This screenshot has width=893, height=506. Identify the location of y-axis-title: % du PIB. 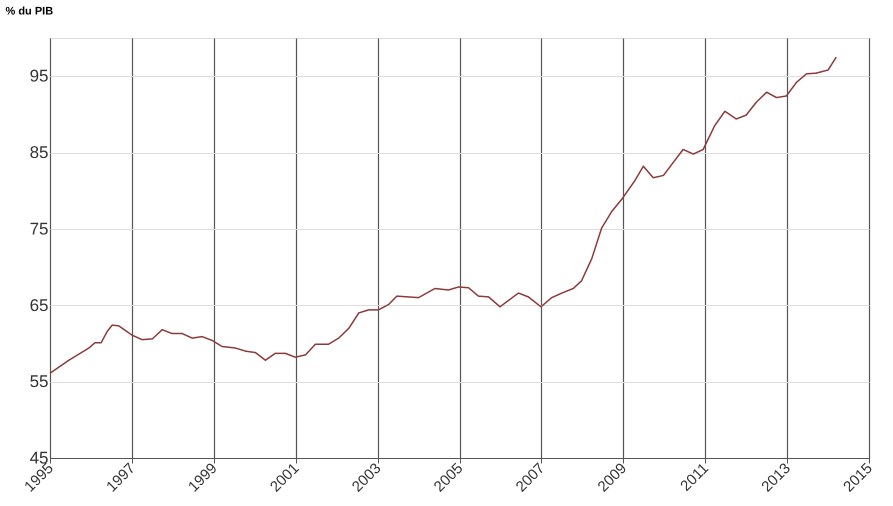
(30, 12).